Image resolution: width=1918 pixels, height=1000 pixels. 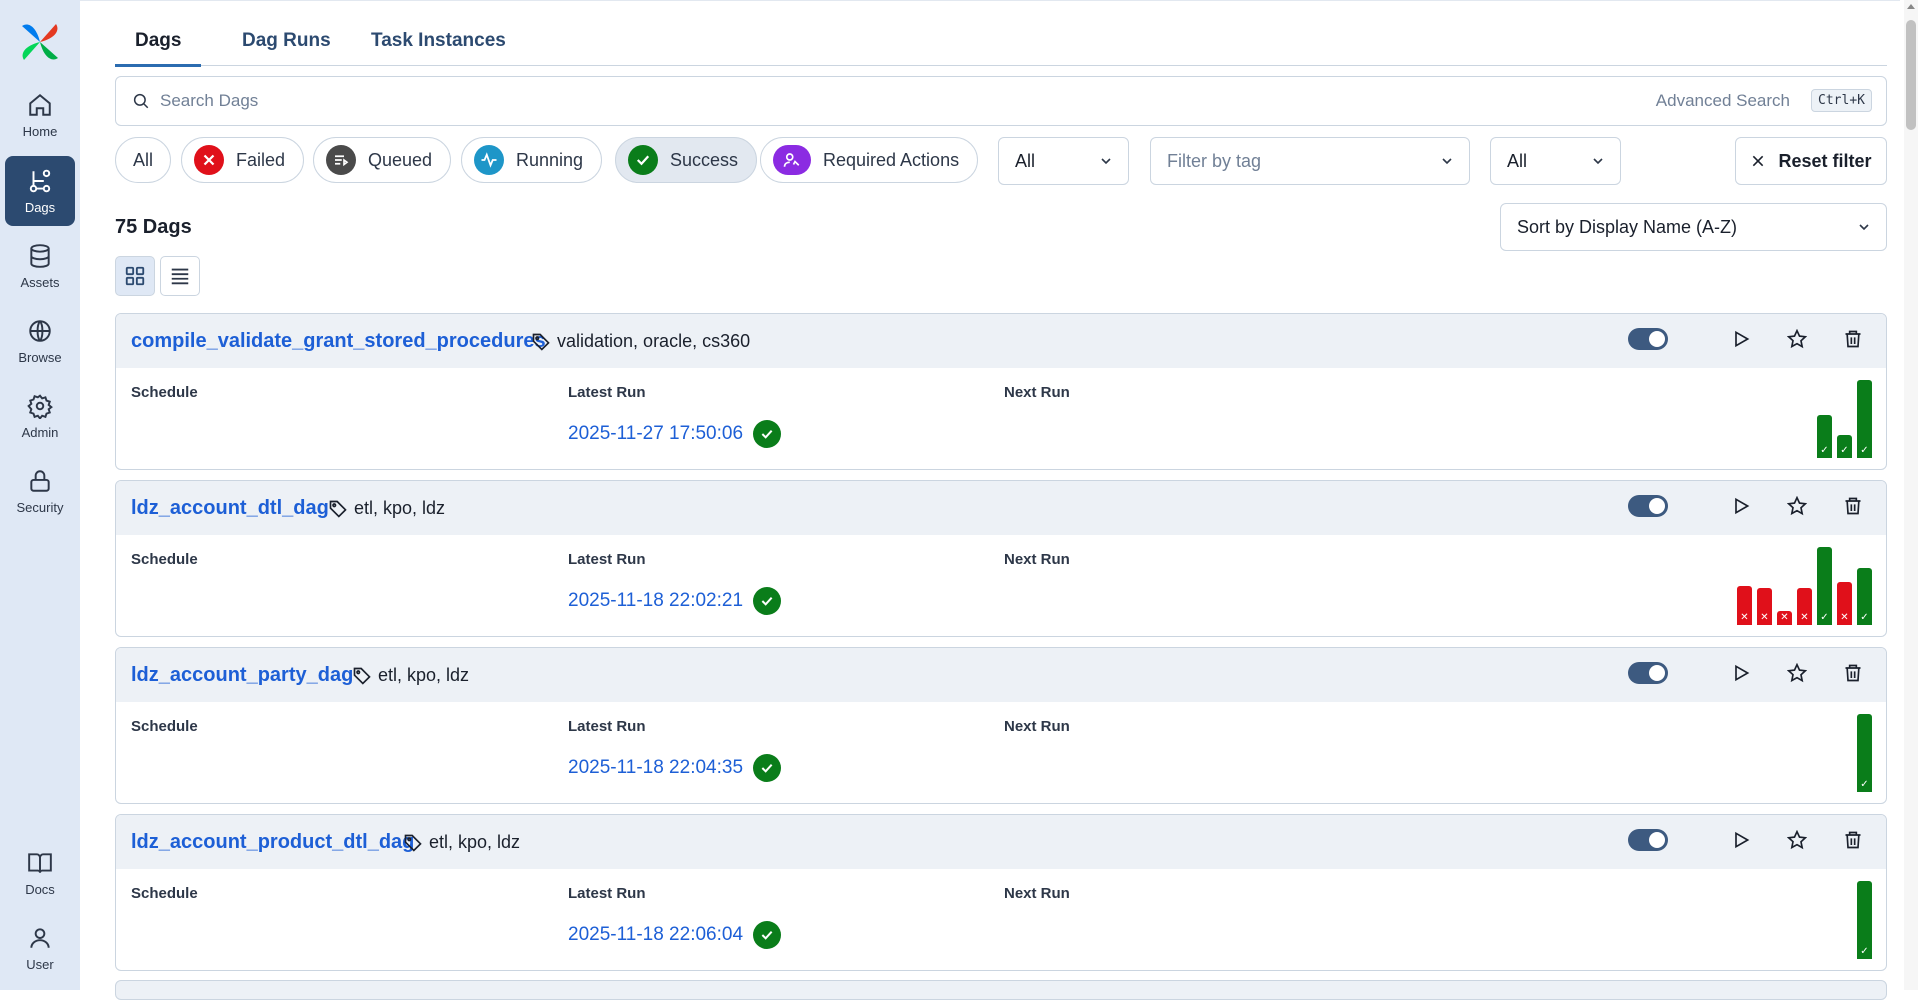 What do you see at coordinates (40, 889) in the screenshot?
I see `nav-docs-label: Docs` at bounding box center [40, 889].